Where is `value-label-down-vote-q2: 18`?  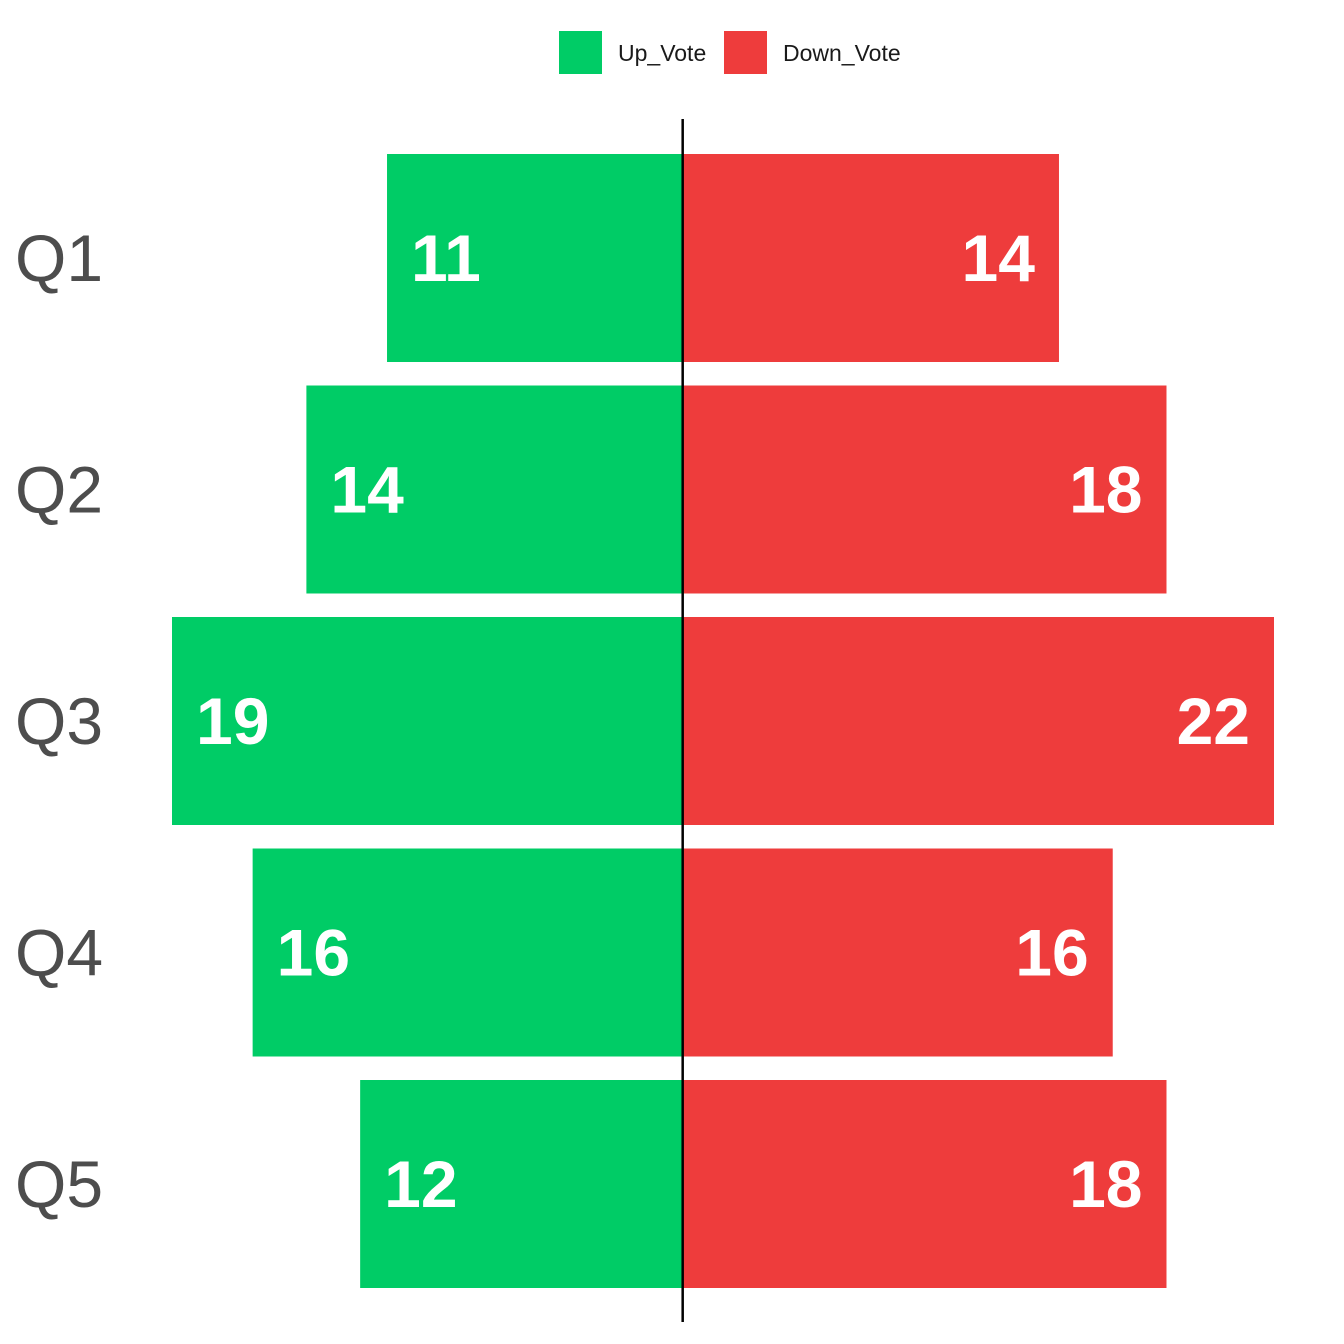
value-label-down-vote-q2: 18 is located at coordinates (1105, 490).